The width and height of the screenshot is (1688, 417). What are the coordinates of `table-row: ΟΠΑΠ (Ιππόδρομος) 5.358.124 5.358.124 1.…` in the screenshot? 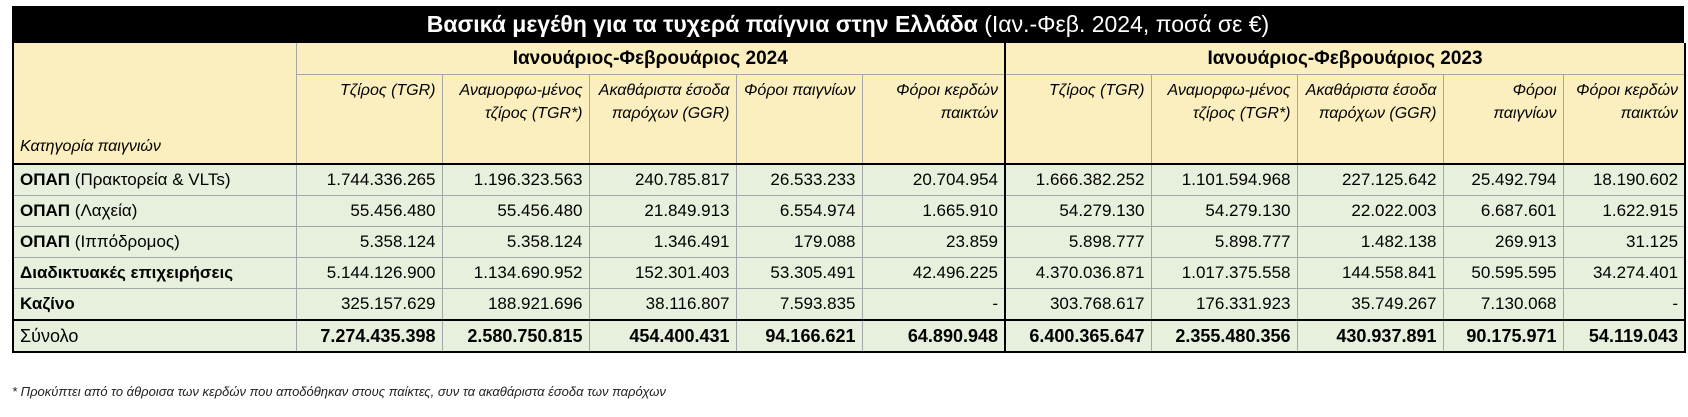 It's located at (849, 242).